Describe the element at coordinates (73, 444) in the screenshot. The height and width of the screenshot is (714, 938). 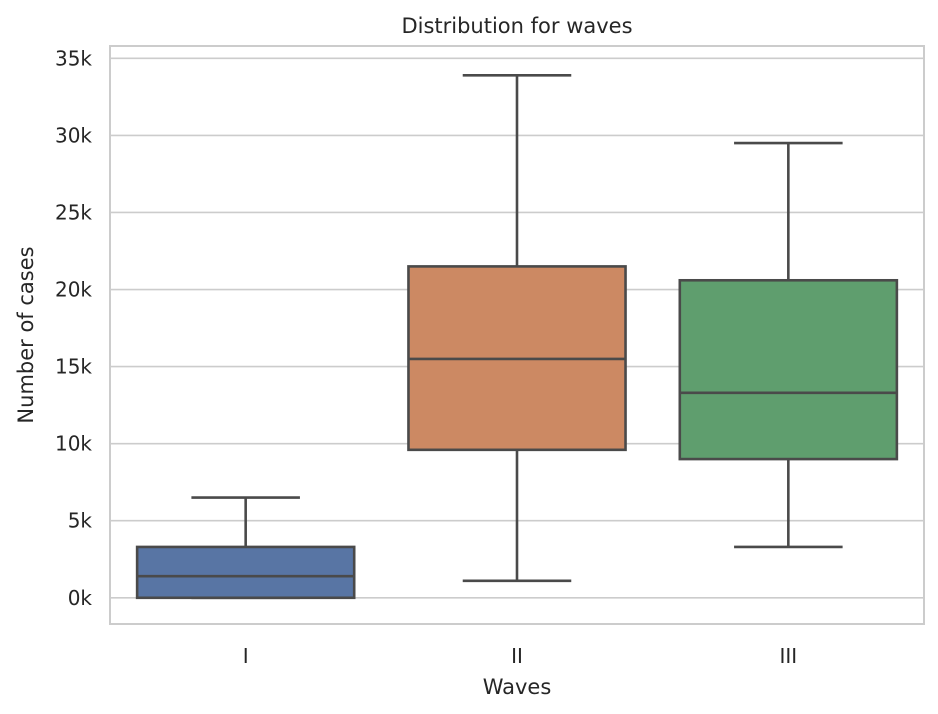
I see `y-tick-label: 10k` at that location.